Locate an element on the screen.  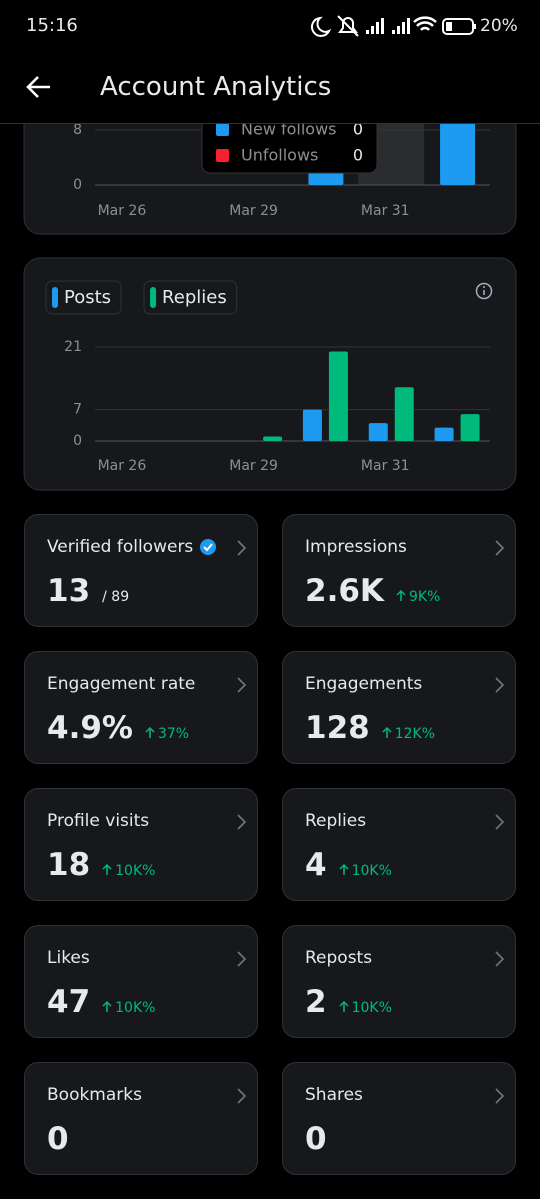
legend-item: Replies is located at coordinates (190, 297).